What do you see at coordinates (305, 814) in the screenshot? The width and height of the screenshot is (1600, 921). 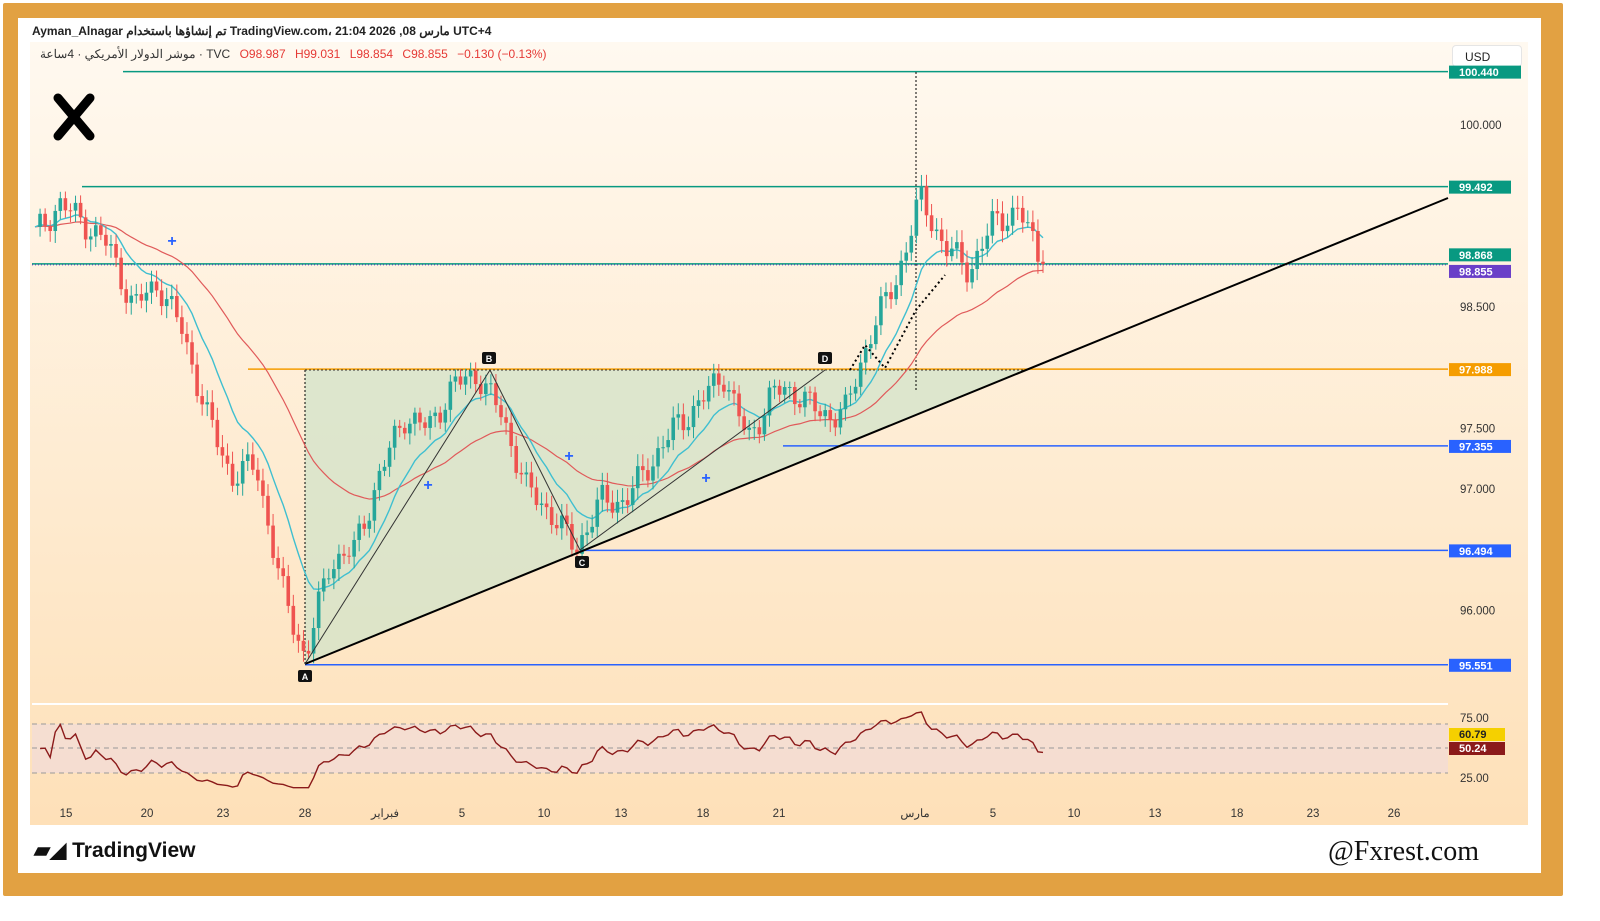 I see `x-tick: 28` at bounding box center [305, 814].